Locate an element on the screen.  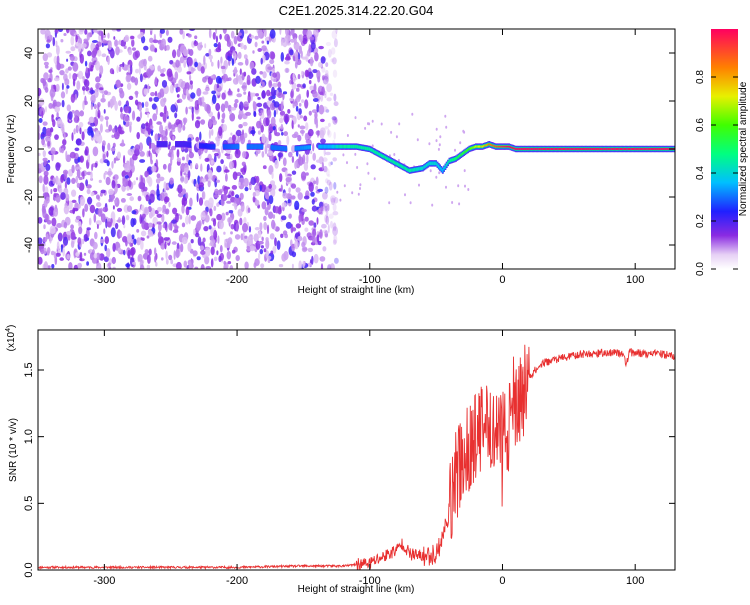
x-tick-label: 100 is located at coordinates (635, 280).